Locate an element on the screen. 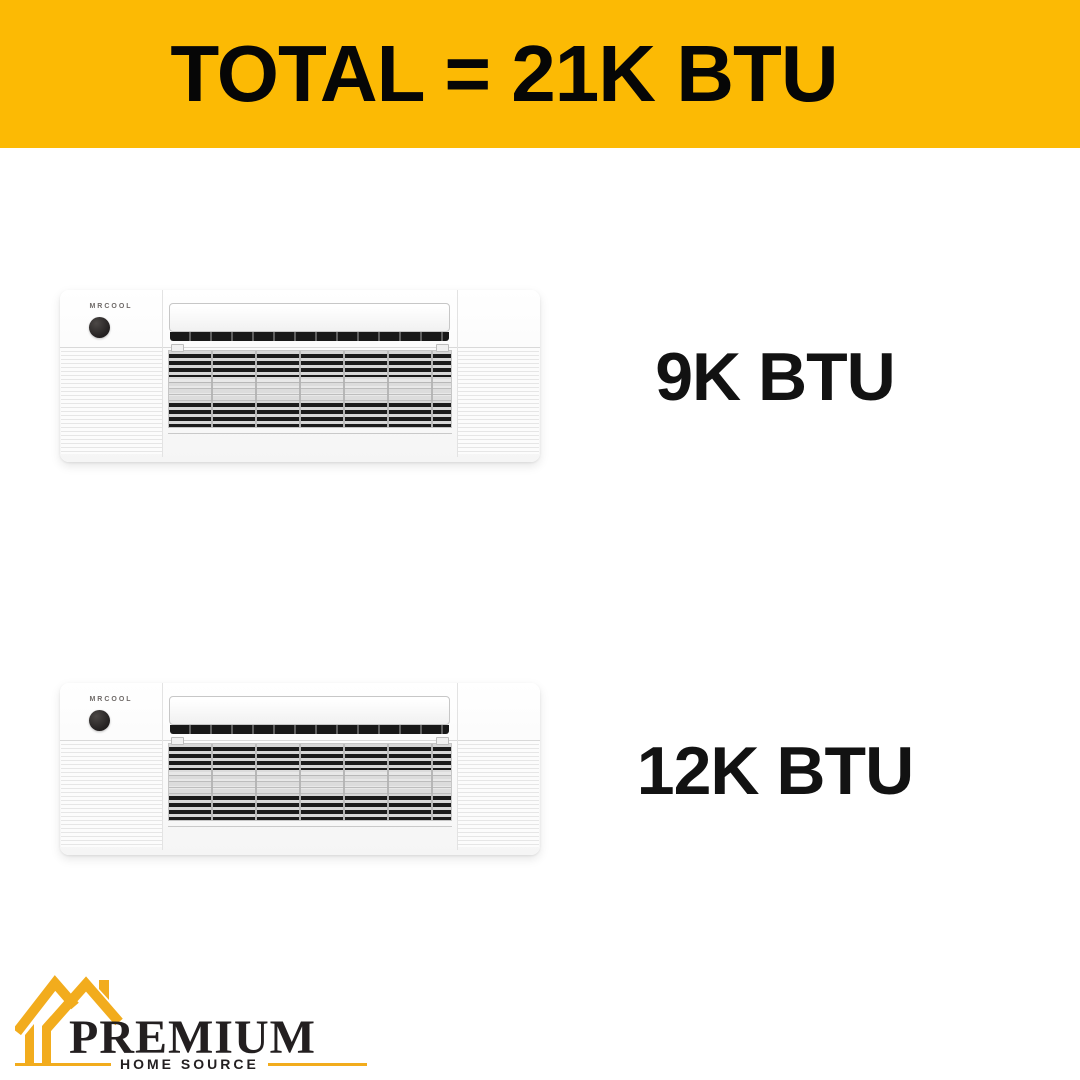 The height and width of the screenshot is (1080, 1080). ac-cassette-unit-12k: MRCOOL is located at coordinates (300, 769).